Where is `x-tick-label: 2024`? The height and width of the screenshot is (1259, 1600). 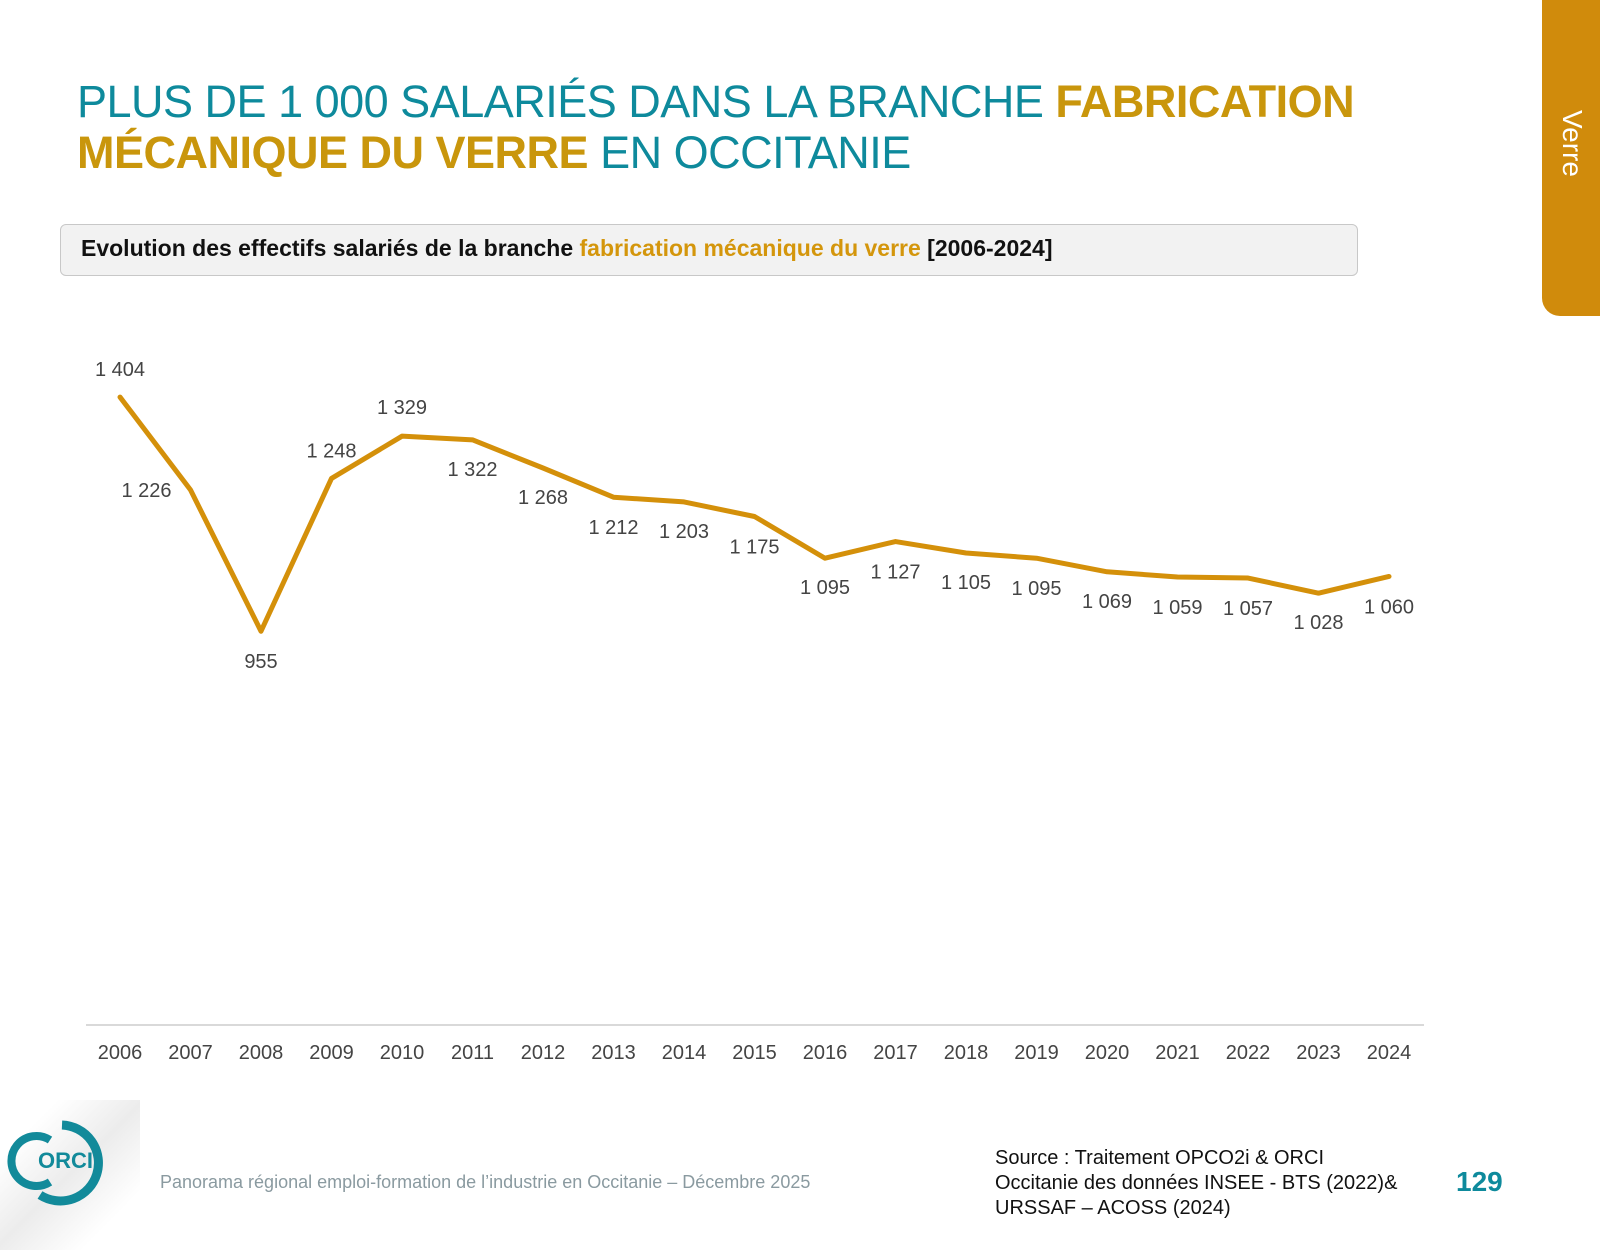
x-tick-label: 2024 is located at coordinates (1389, 1053).